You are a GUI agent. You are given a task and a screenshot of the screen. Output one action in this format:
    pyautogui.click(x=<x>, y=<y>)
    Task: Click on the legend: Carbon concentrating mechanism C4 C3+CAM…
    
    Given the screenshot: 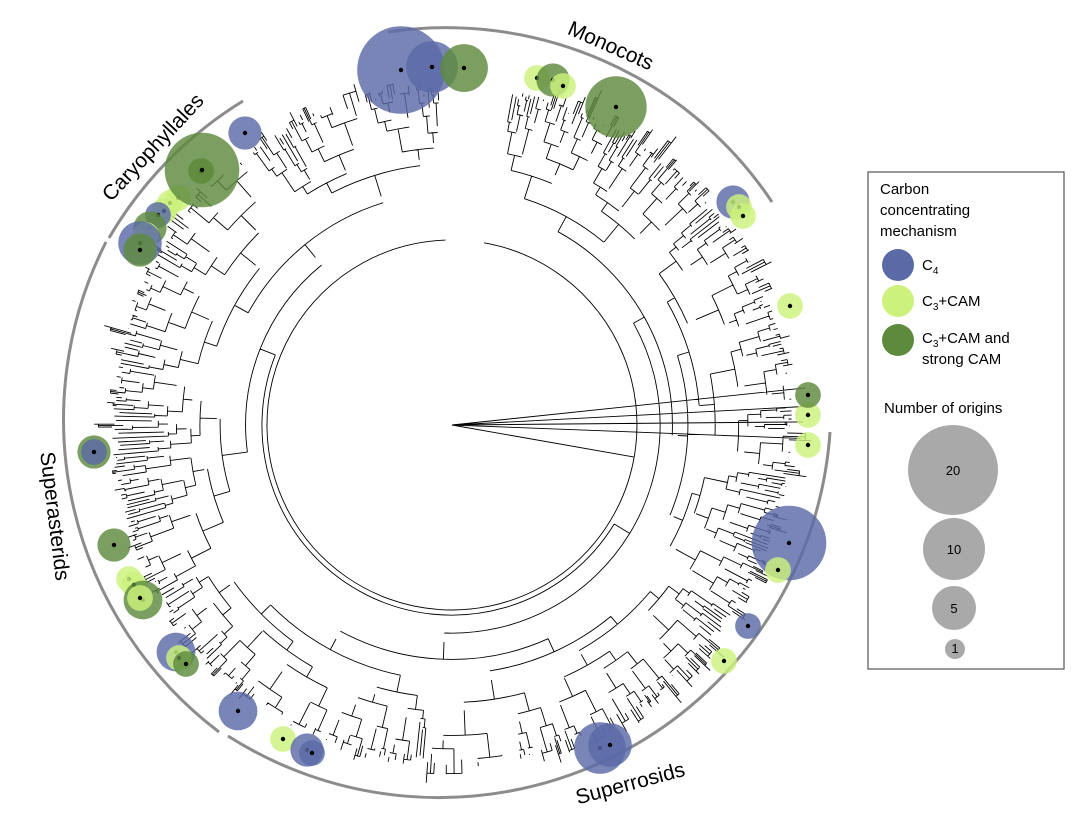 What is the action you would take?
    pyautogui.click(x=966, y=420)
    